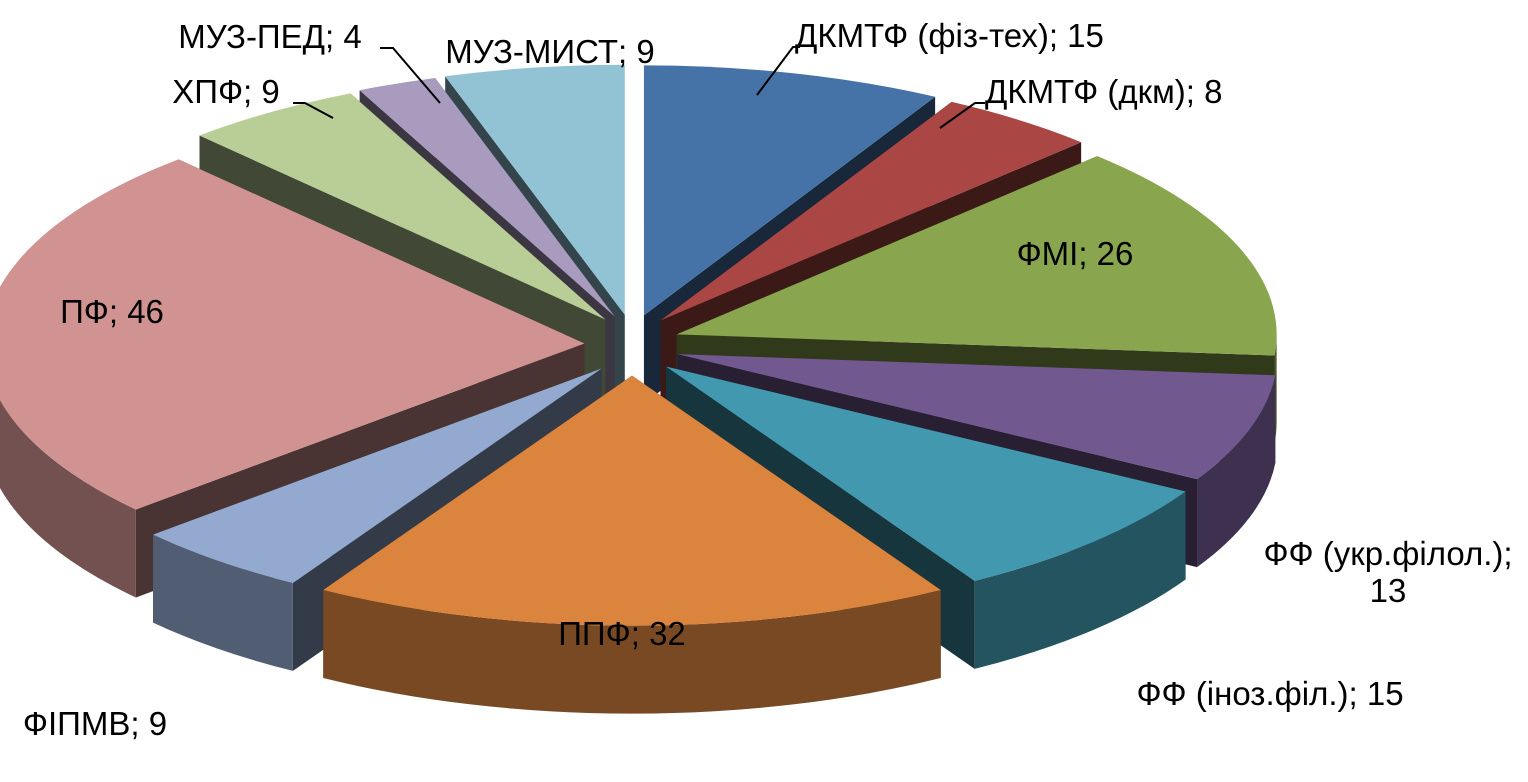  What do you see at coordinates (949, 35) in the screenshot?
I see `data-label-0: ДКМТФ (фіз-тех); 15` at bounding box center [949, 35].